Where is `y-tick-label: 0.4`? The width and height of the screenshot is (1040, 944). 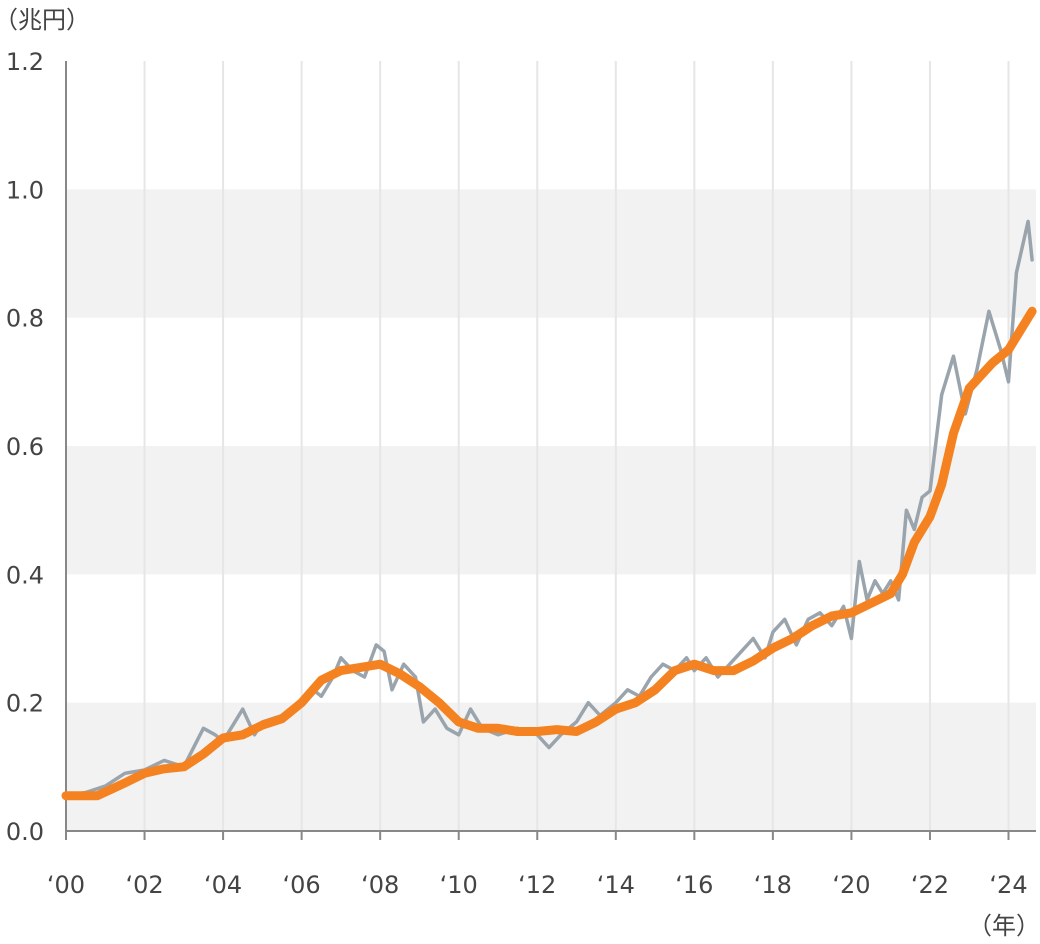
y-tick-label: 0.4 is located at coordinates (25, 575).